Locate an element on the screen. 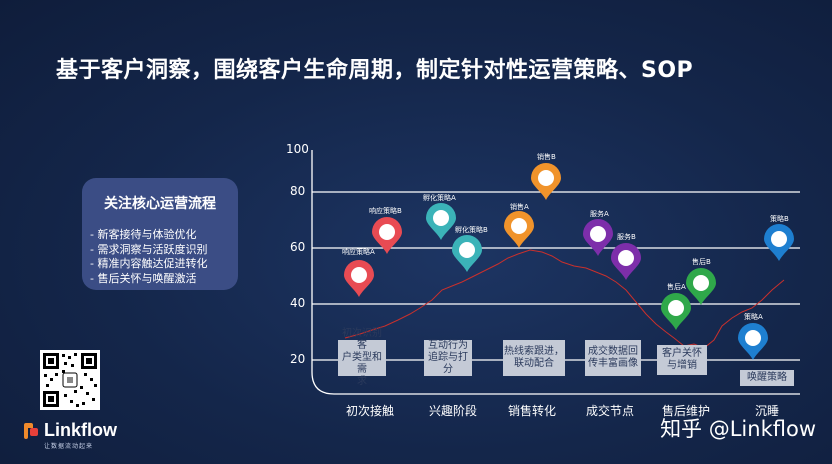 This screenshot has width=832, height=464. qr-code-icon is located at coordinates (70, 380).